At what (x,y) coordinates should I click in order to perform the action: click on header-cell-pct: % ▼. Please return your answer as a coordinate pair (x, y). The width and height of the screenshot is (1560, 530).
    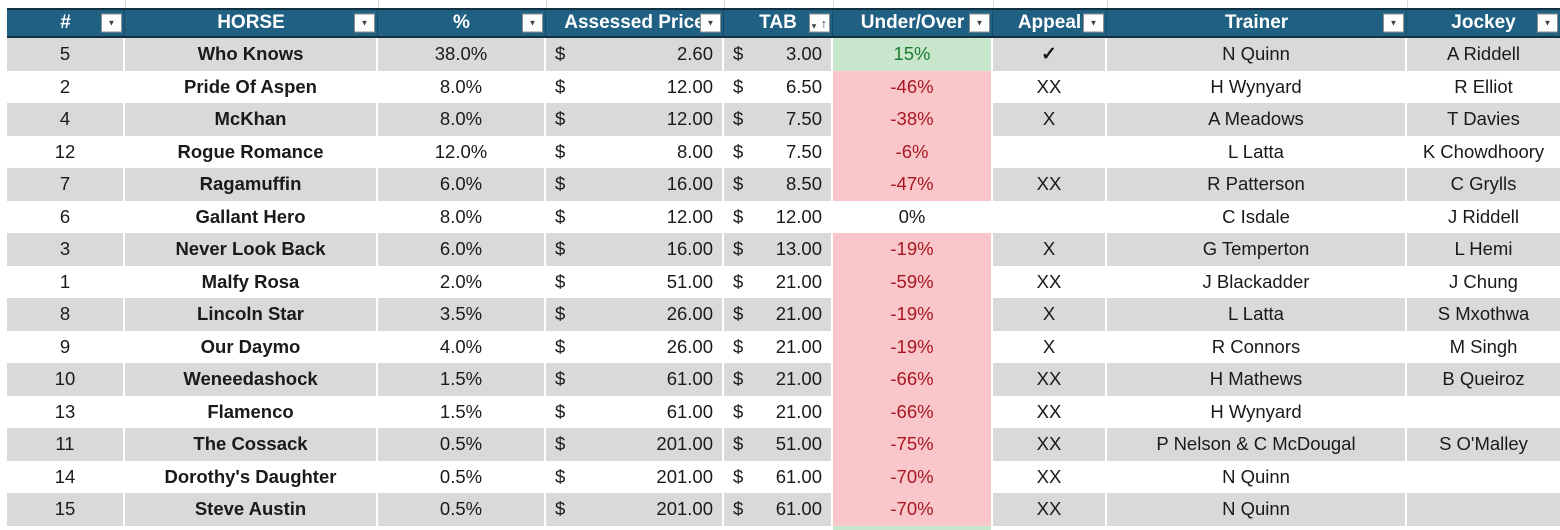
    Looking at the image, I should click on (462, 23).